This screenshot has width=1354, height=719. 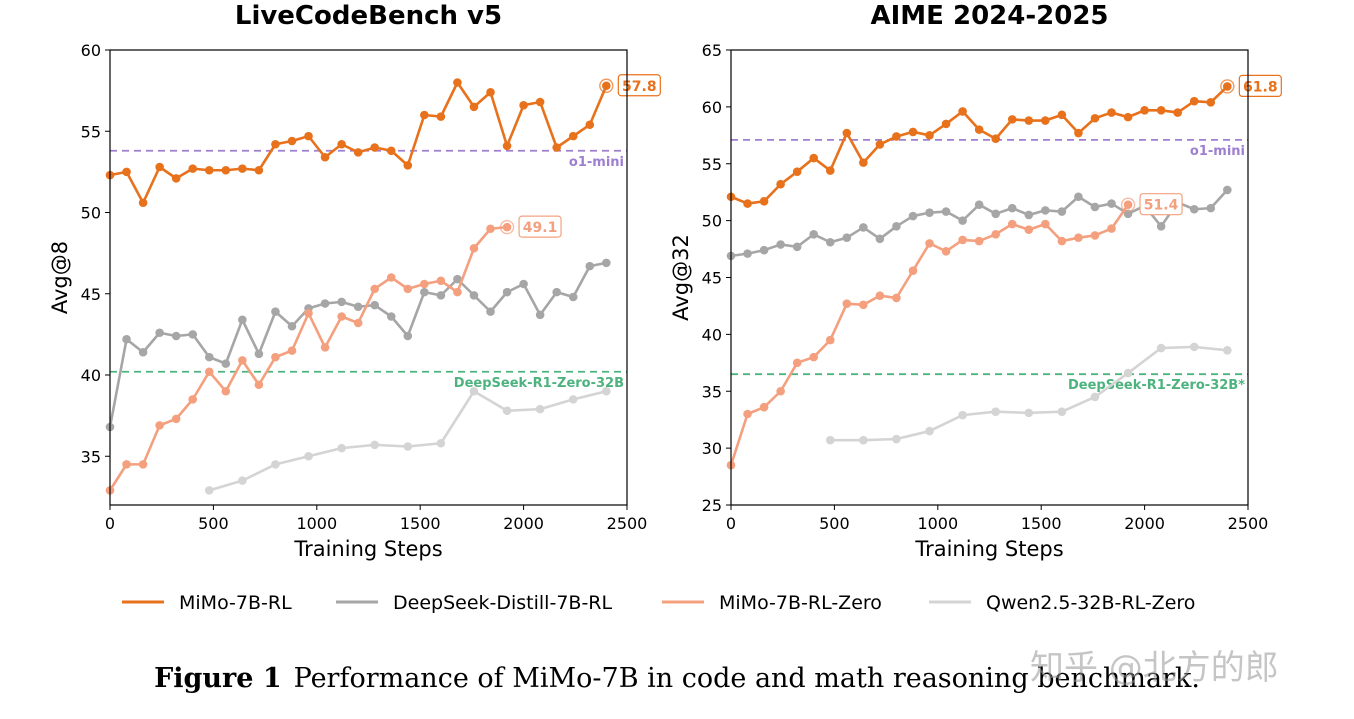 I want to click on chart-title: AIME 2024-2025, so click(x=990, y=16).